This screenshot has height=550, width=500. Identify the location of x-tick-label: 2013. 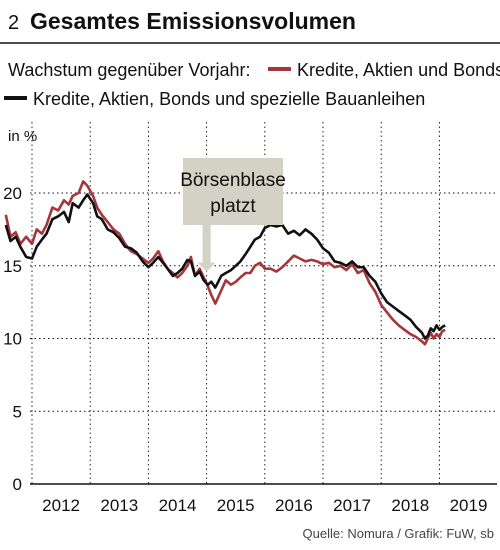
(119, 505).